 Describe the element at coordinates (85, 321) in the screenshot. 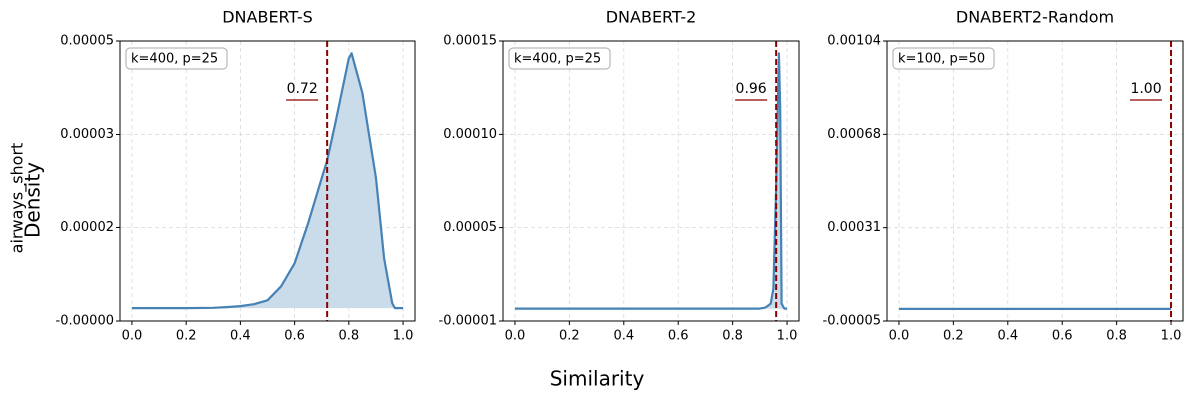

I see `y-tick-label: -0.00000` at that location.